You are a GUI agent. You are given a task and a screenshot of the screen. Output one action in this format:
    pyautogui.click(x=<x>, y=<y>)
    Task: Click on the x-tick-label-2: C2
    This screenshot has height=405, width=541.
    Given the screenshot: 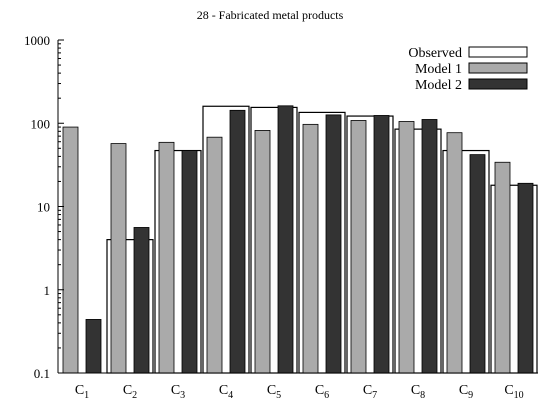 What is the action you would take?
    pyautogui.click(x=130, y=392)
    